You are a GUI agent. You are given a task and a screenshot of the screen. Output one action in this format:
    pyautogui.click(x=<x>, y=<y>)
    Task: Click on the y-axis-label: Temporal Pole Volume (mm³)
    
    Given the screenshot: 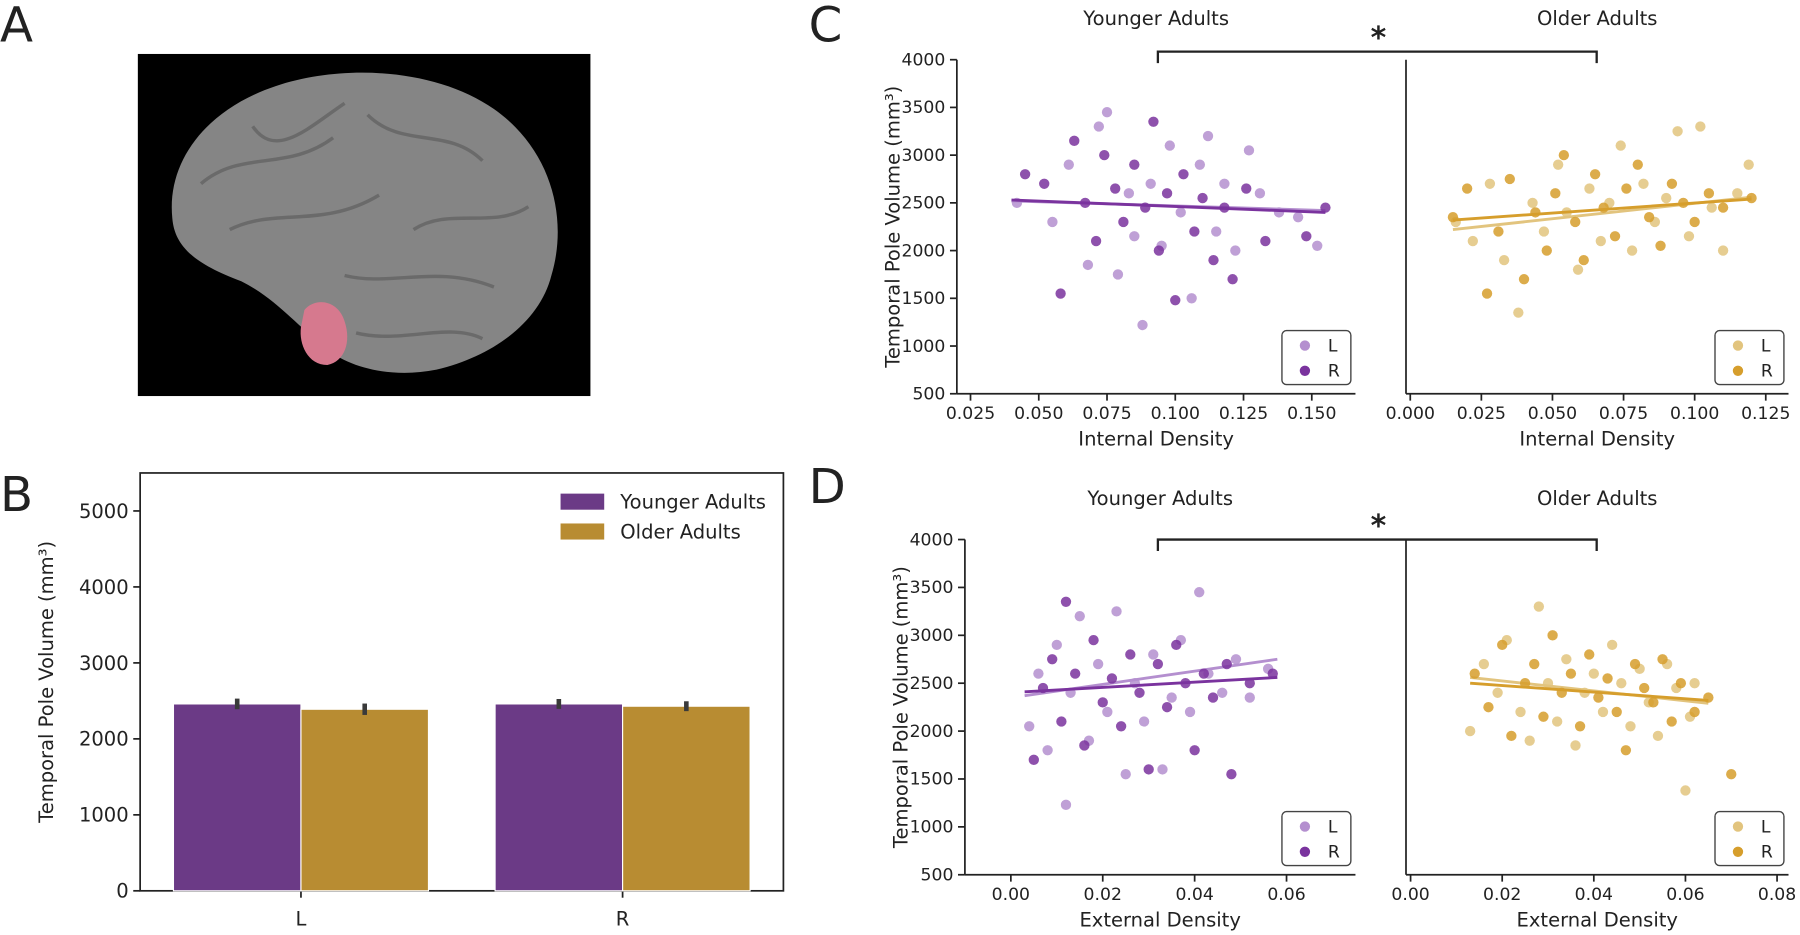 What is the action you would take?
    pyautogui.click(x=46, y=682)
    